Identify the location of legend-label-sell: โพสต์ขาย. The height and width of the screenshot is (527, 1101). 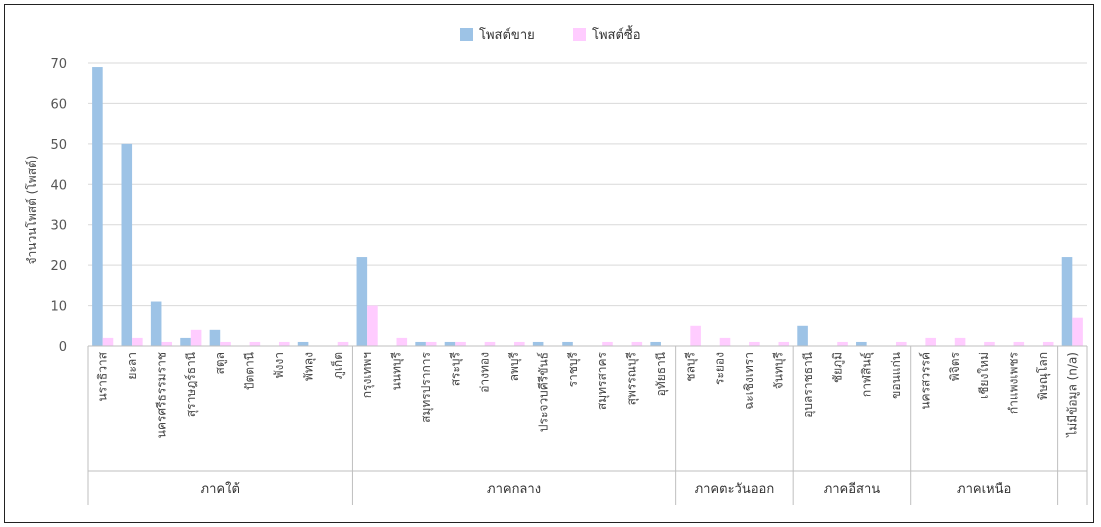
(507, 35).